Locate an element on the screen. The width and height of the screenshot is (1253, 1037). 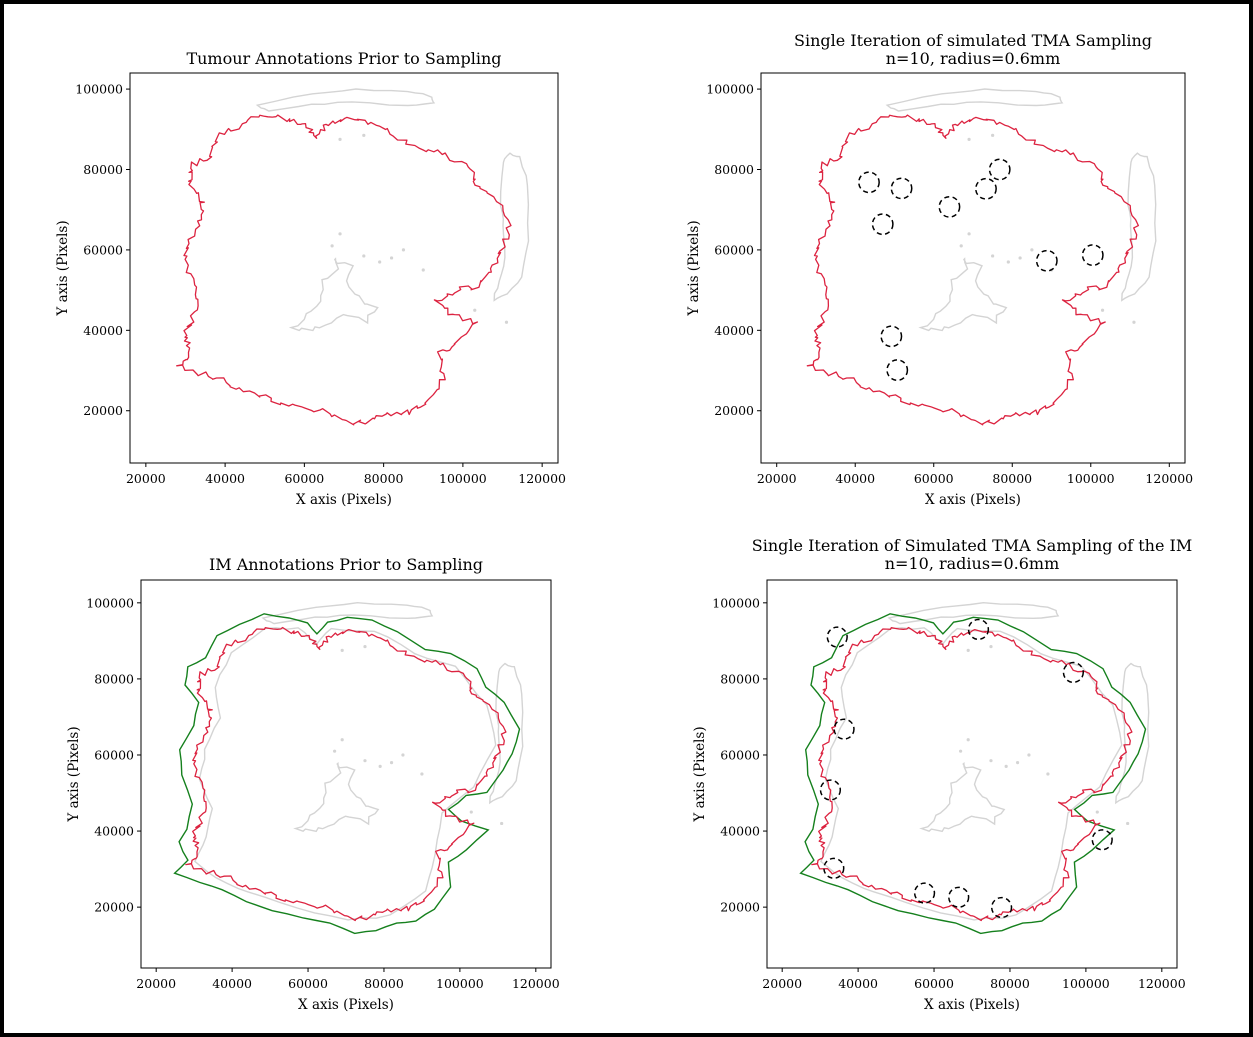
chart-title: Tumour Annotations Prior to Sampling is located at coordinates (343, 58).